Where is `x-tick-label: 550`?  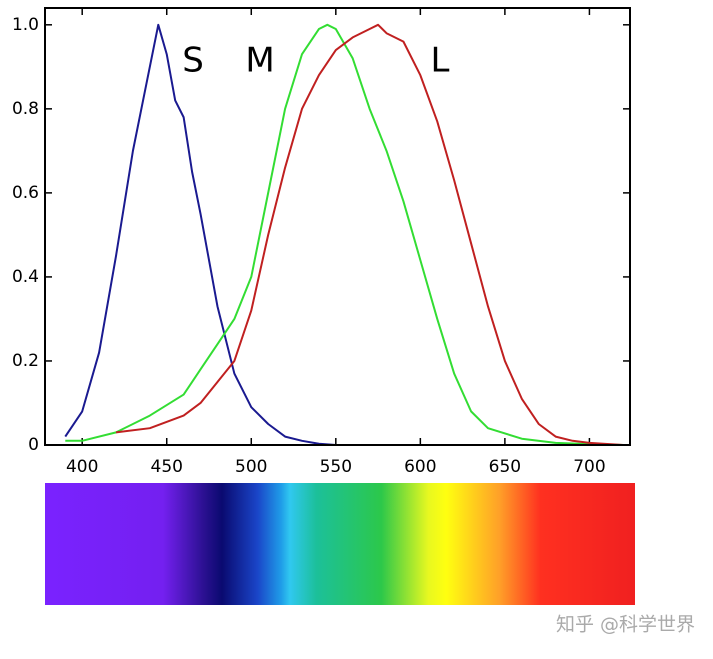
x-tick-label: 550 is located at coordinates (336, 467).